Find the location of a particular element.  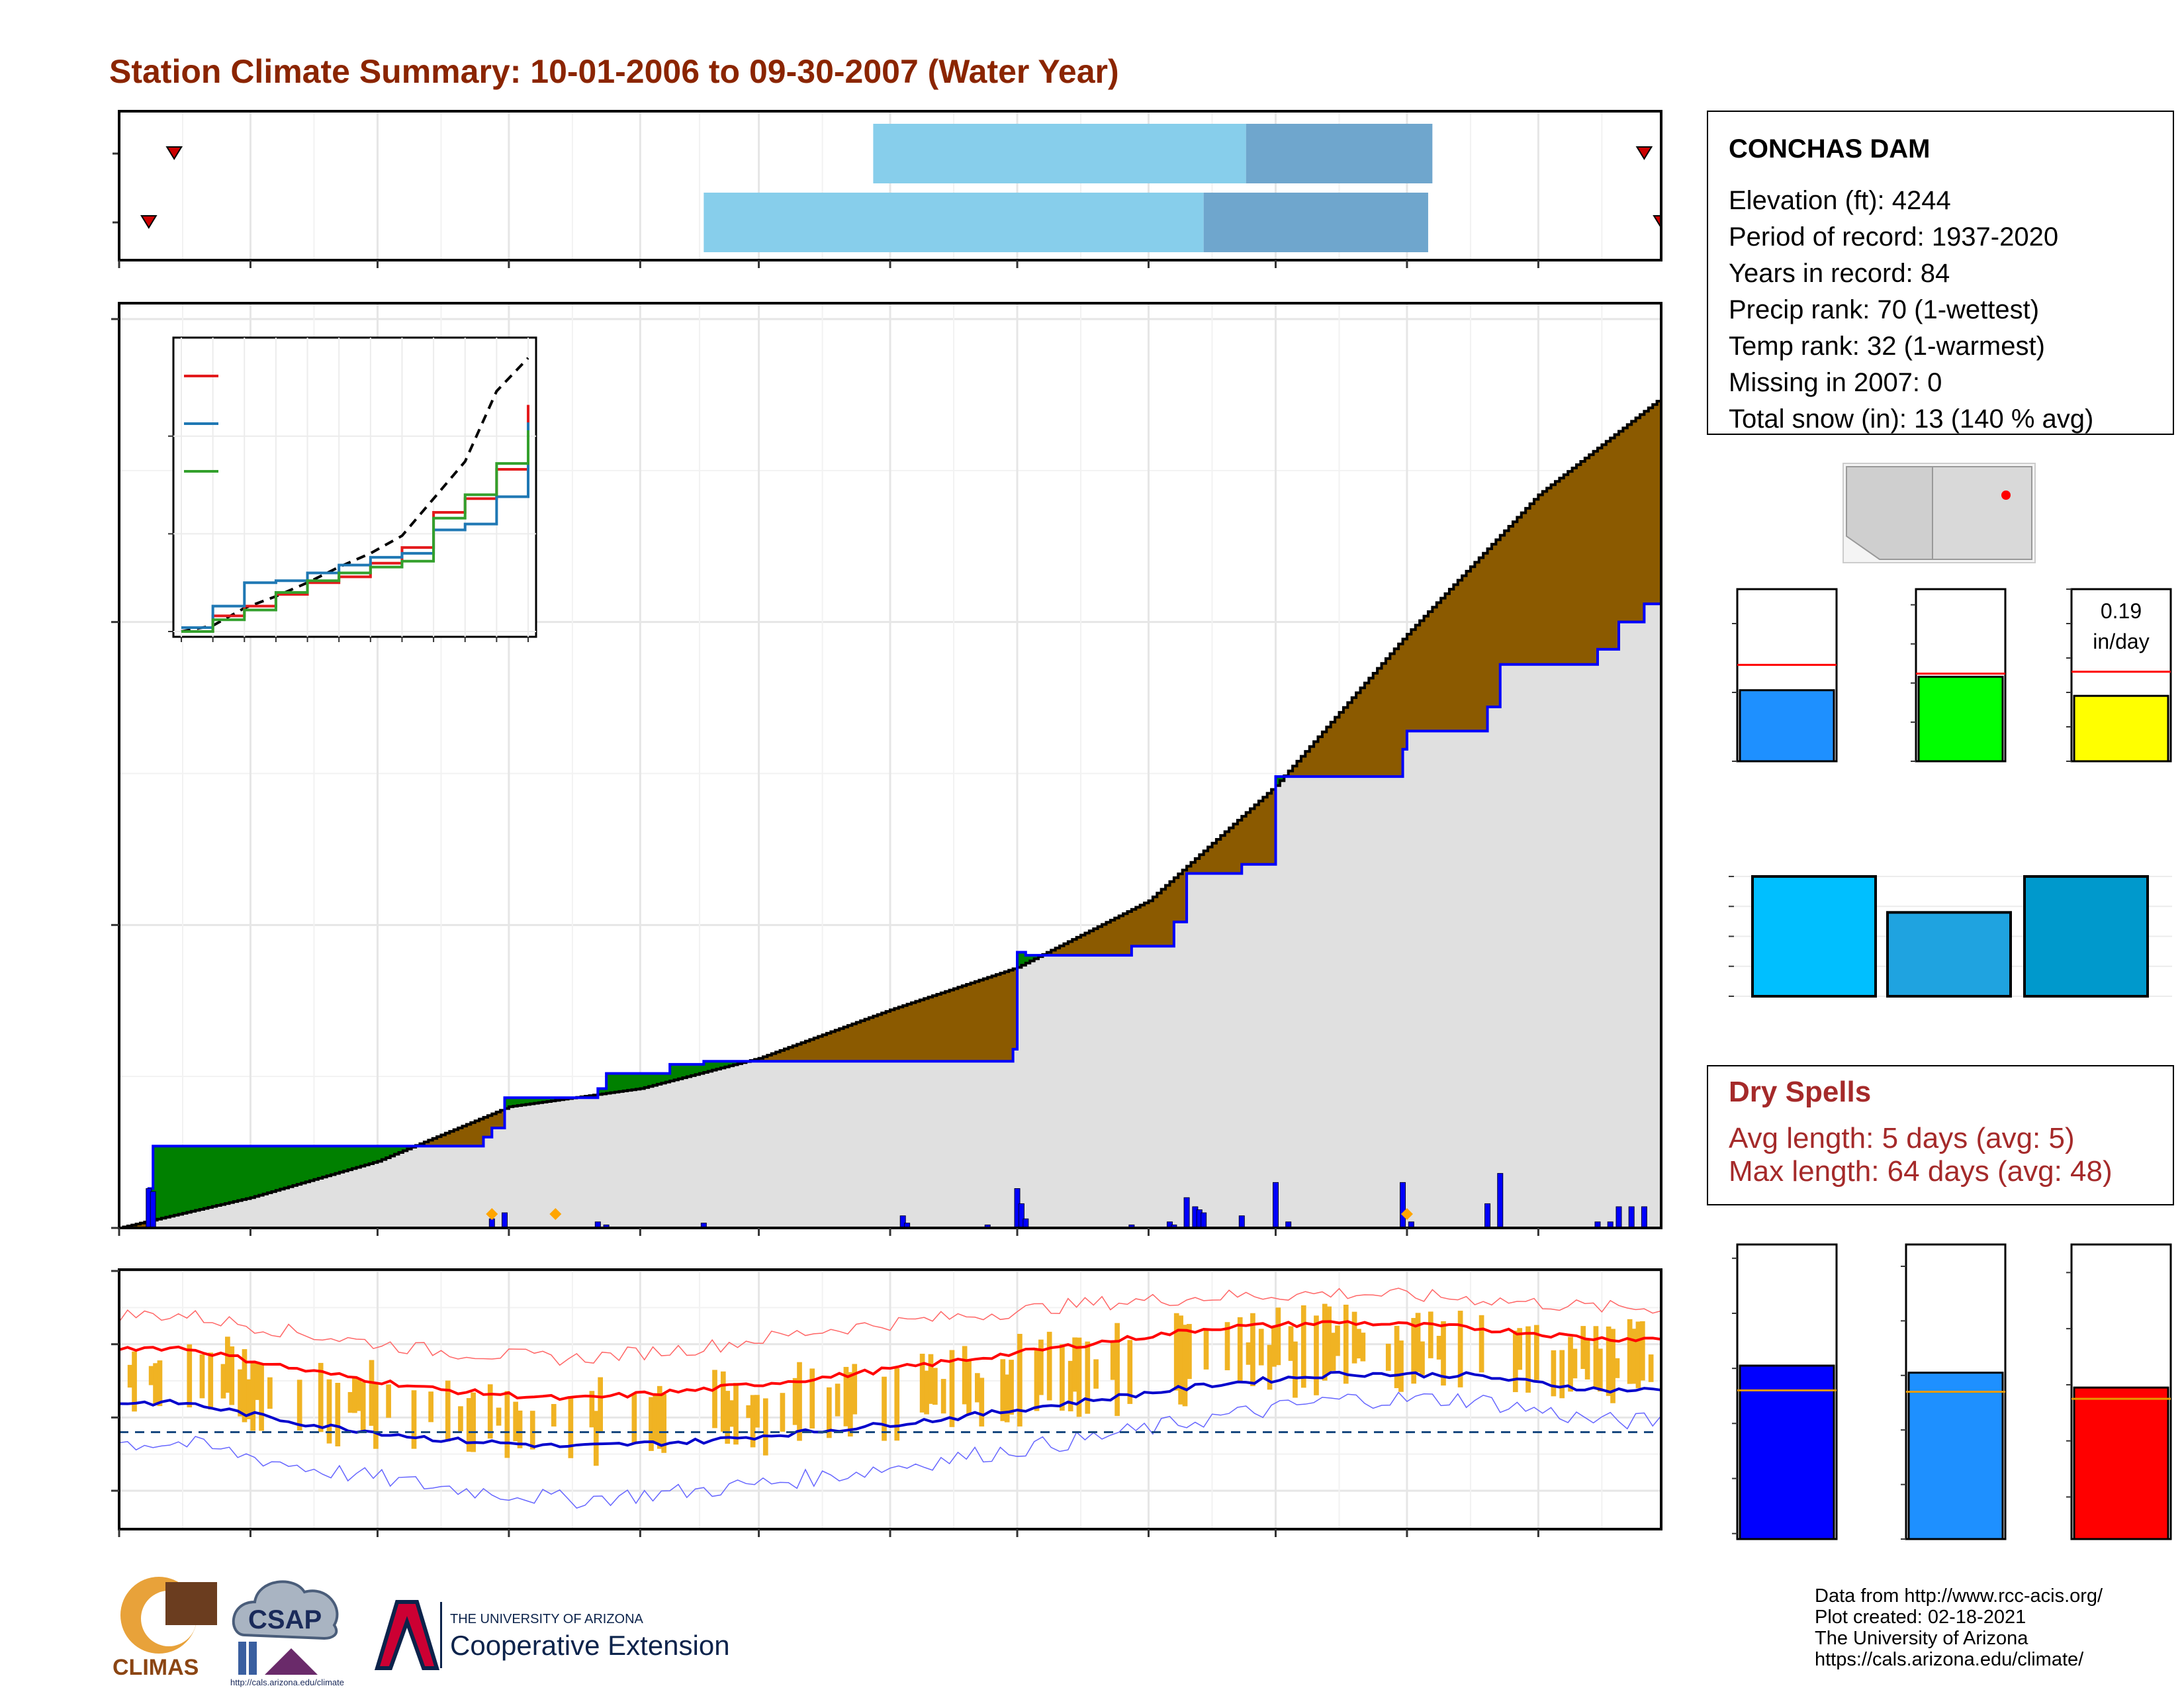

inset-series-1954 is located at coordinates (355, 526).